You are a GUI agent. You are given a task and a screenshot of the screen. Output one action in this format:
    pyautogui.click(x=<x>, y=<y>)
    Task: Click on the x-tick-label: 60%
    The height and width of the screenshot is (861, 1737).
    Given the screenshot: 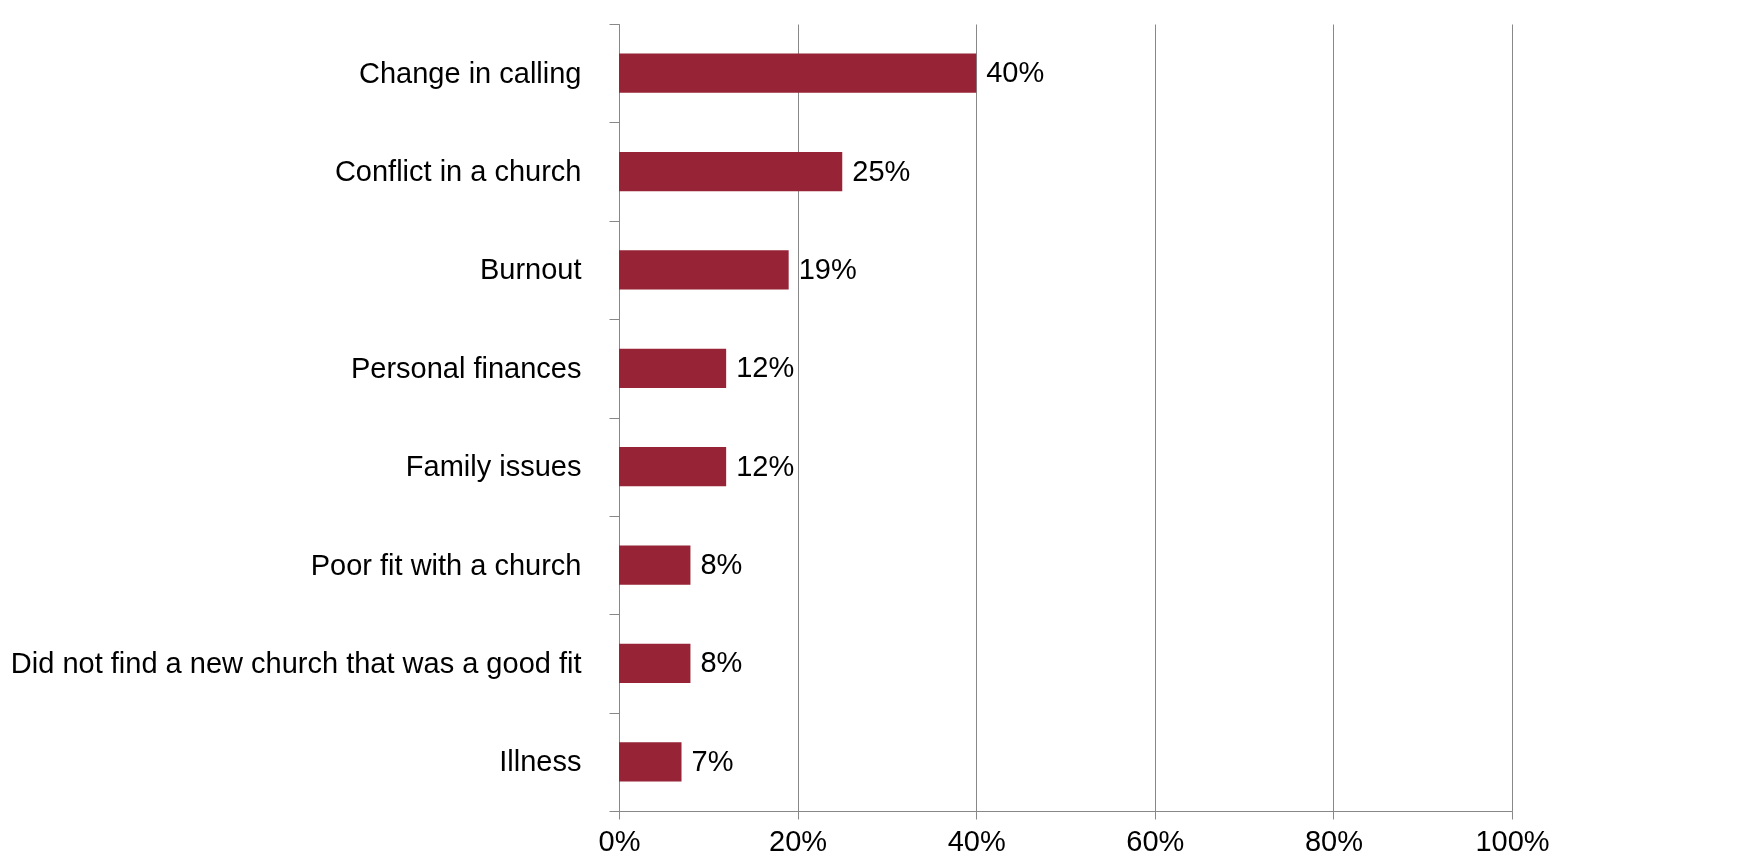 What is the action you would take?
    pyautogui.click(x=1155, y=840)
    